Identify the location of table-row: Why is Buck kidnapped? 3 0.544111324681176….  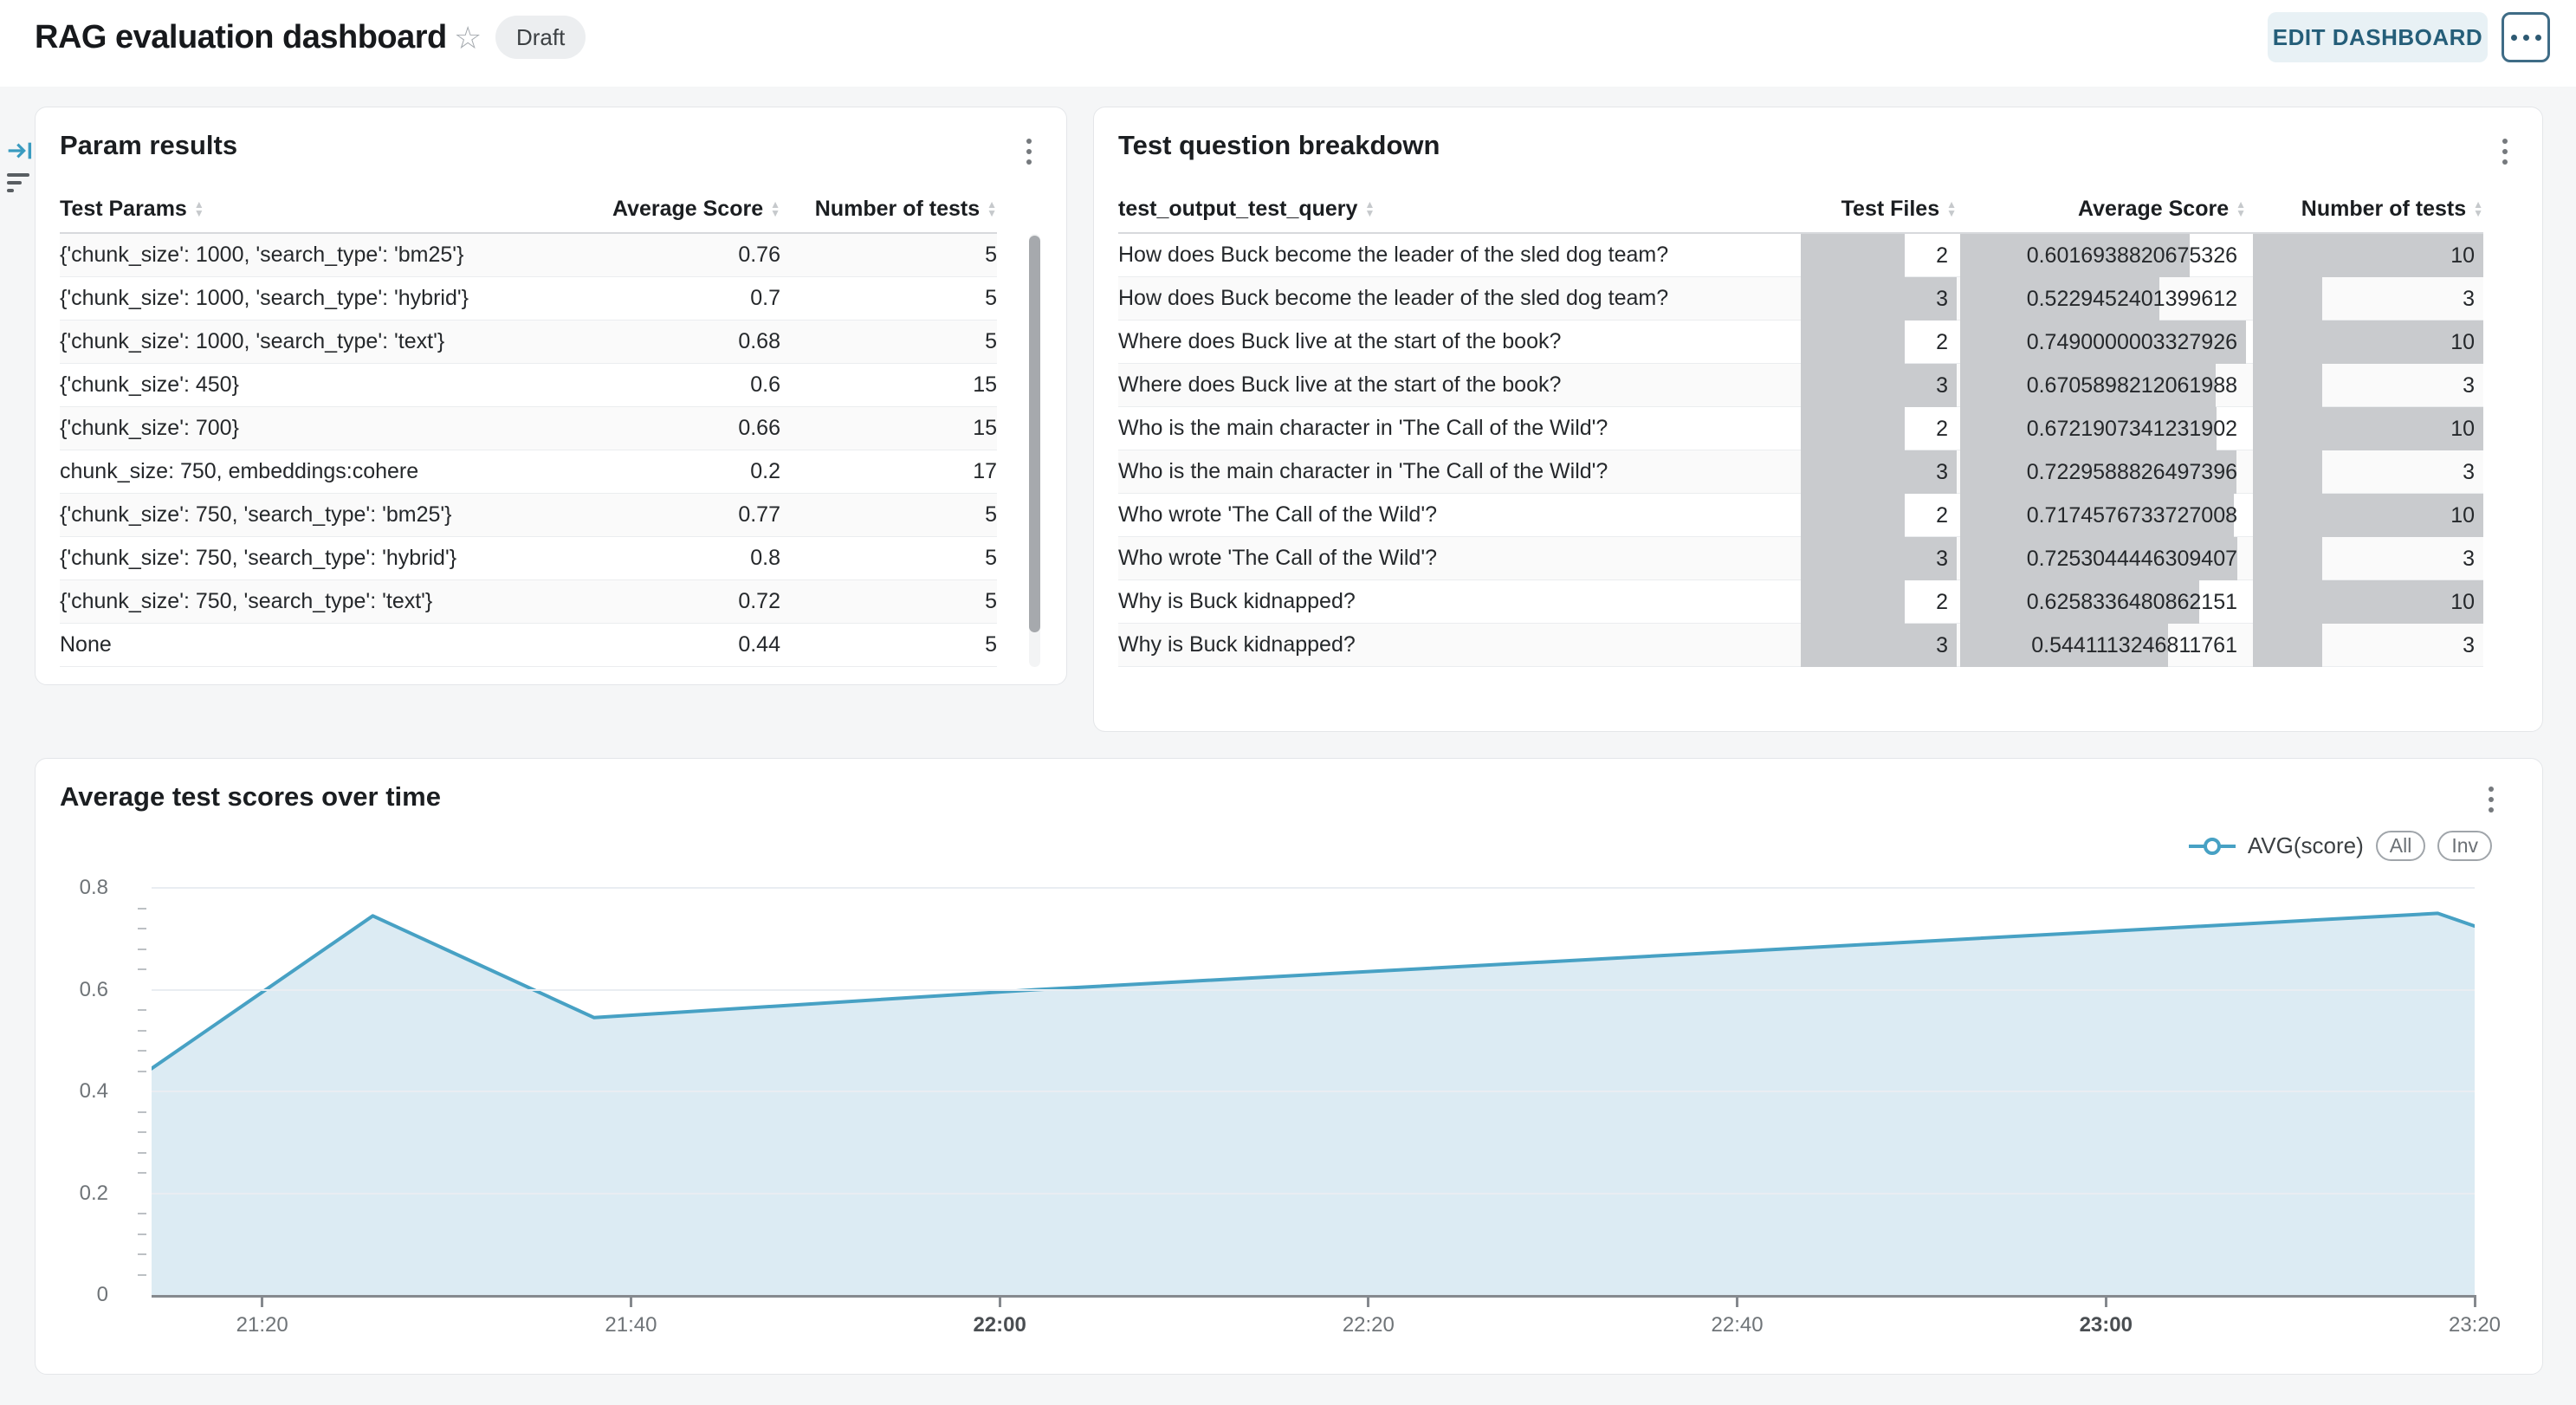
(1800, 645).